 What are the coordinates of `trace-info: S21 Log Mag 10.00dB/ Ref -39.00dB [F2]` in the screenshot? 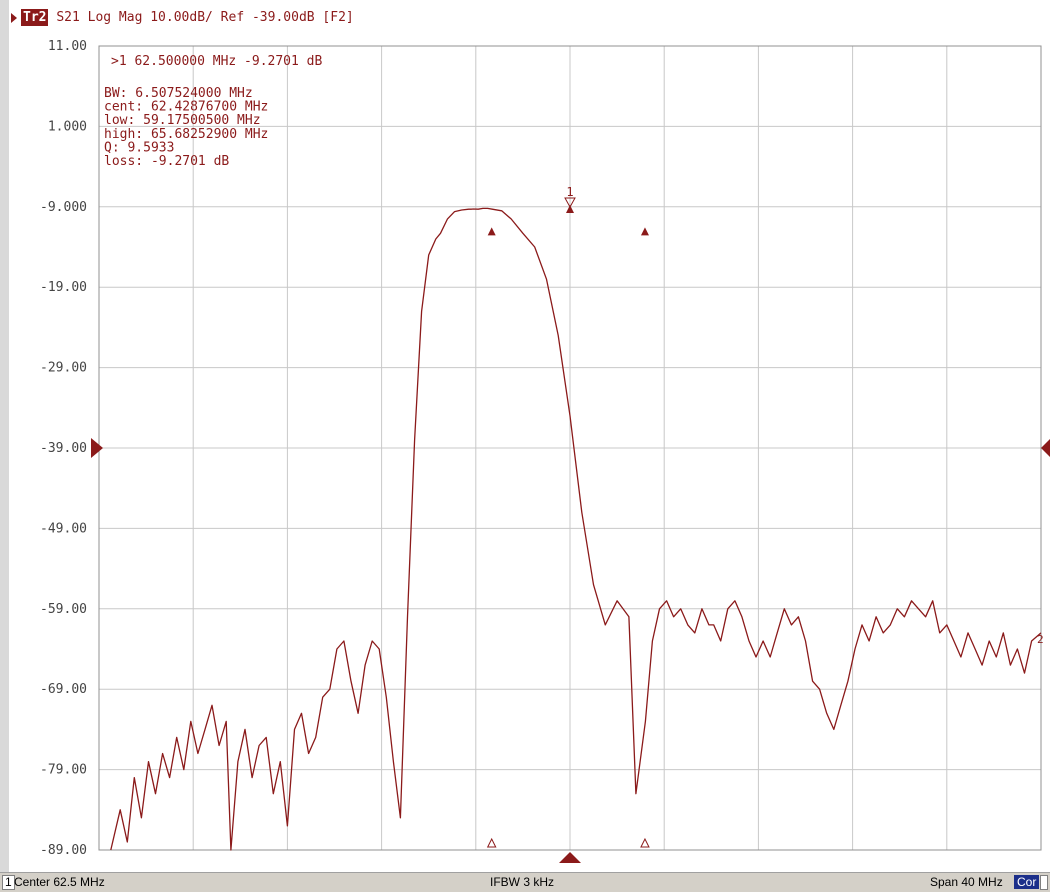 It's located at (205, 17).